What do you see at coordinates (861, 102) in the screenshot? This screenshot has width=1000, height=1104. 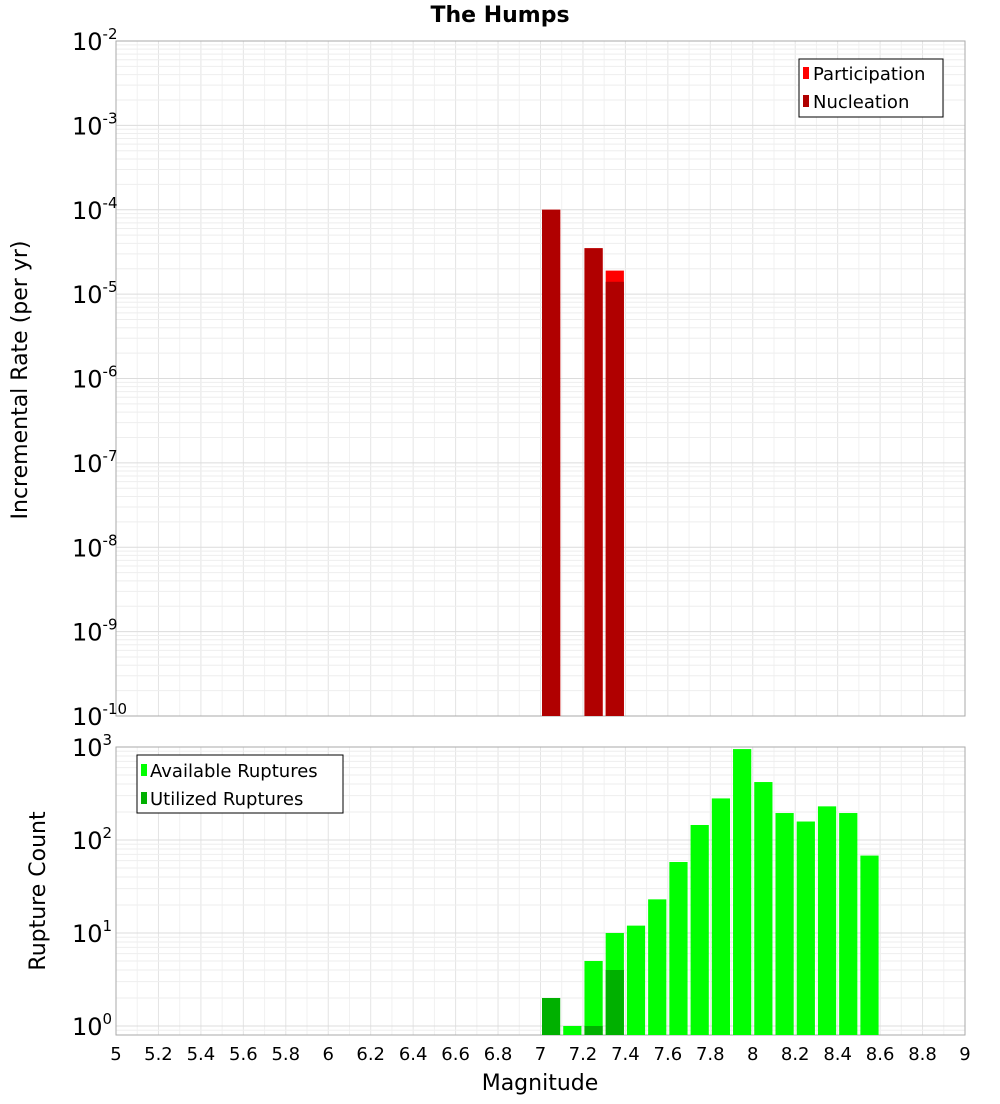 I see `legend-label-nucleation: Nucleation` at bounding box center [861, 102].